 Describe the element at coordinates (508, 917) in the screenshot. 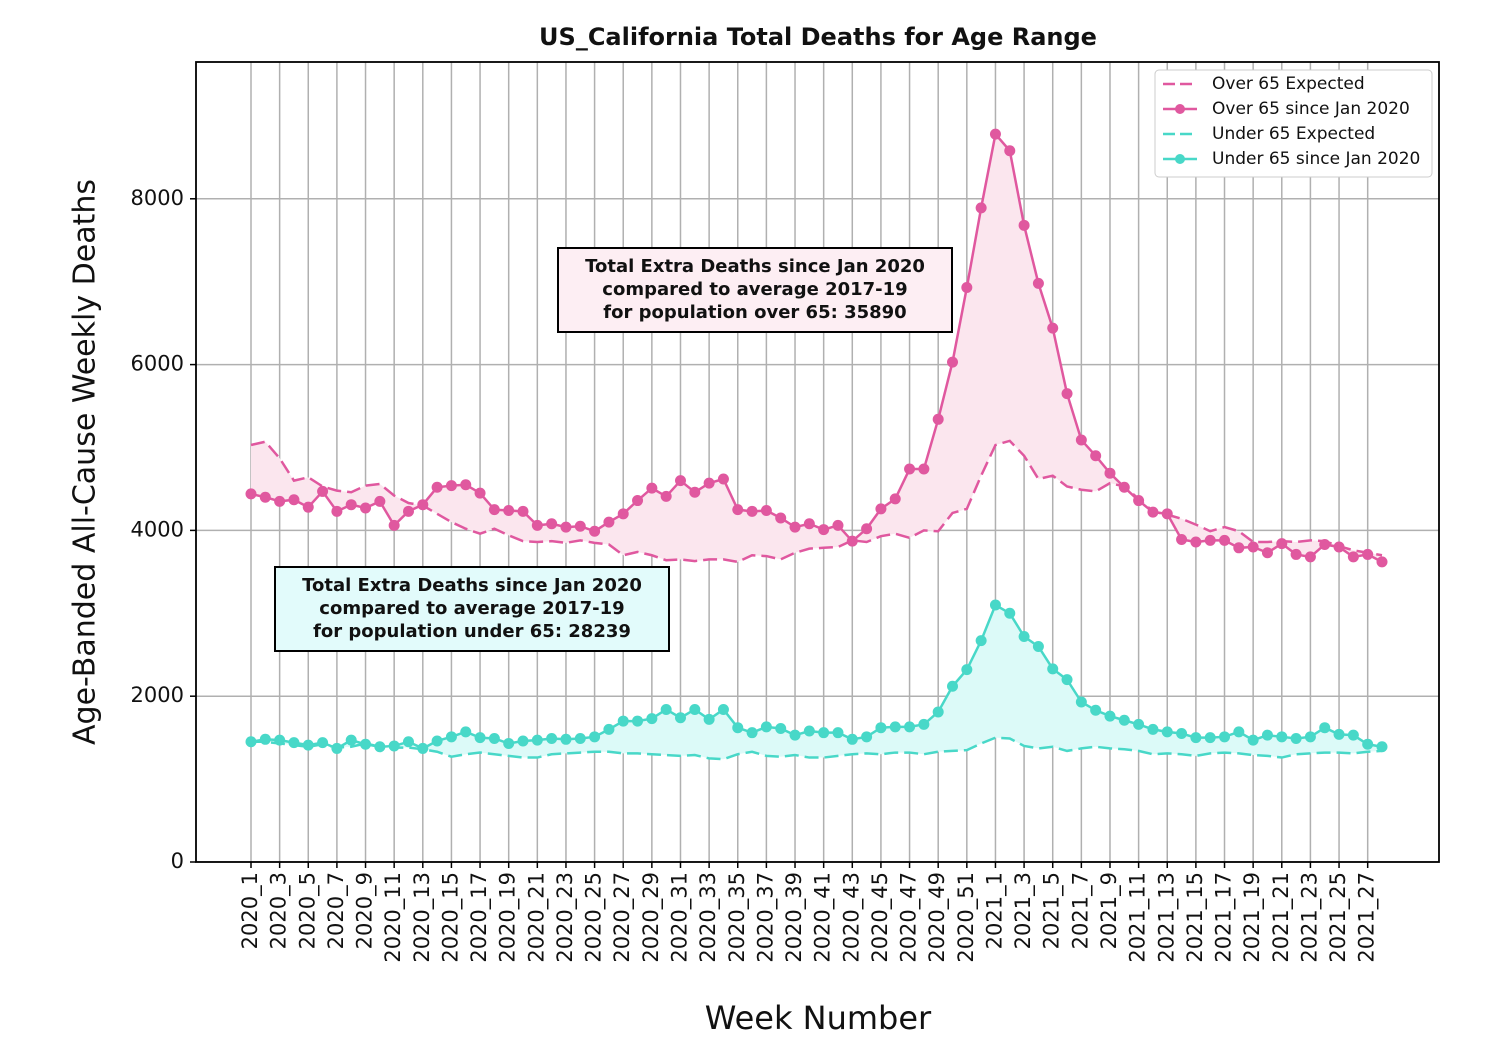

I see `x-tick-label: 2020_19` at that location.